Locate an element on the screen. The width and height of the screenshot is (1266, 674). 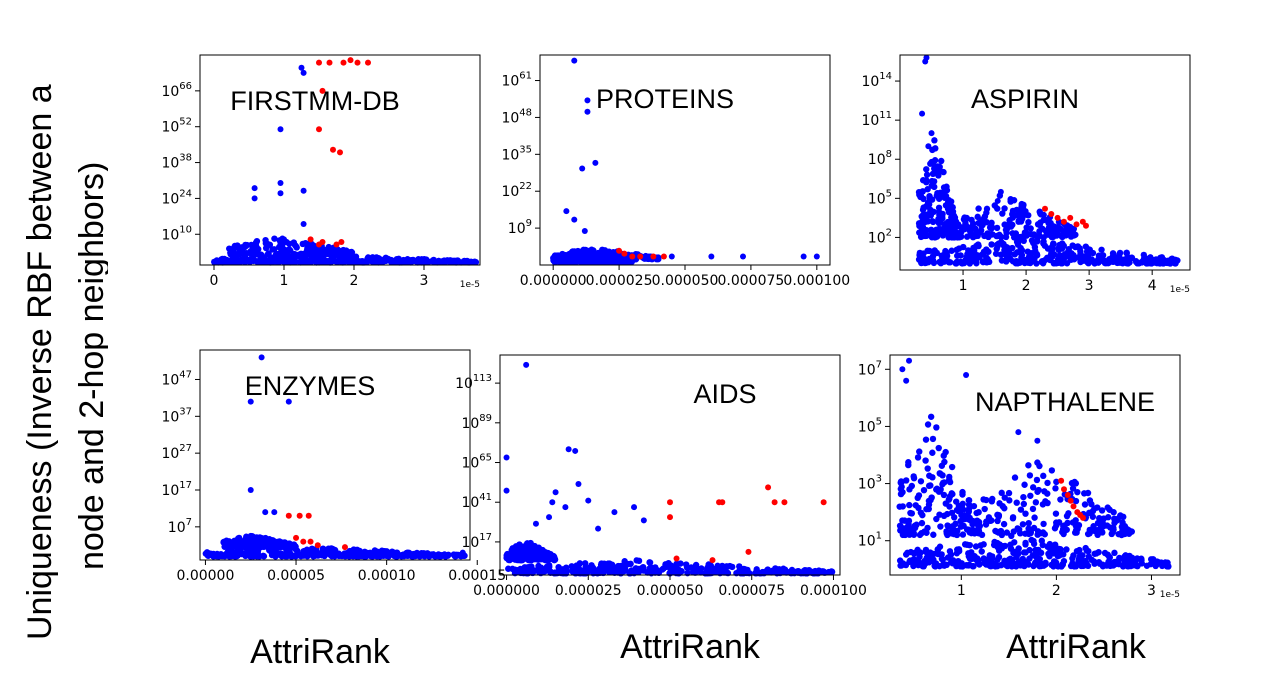
y-tick-label: 1061 is located at coordinates (516, 80).